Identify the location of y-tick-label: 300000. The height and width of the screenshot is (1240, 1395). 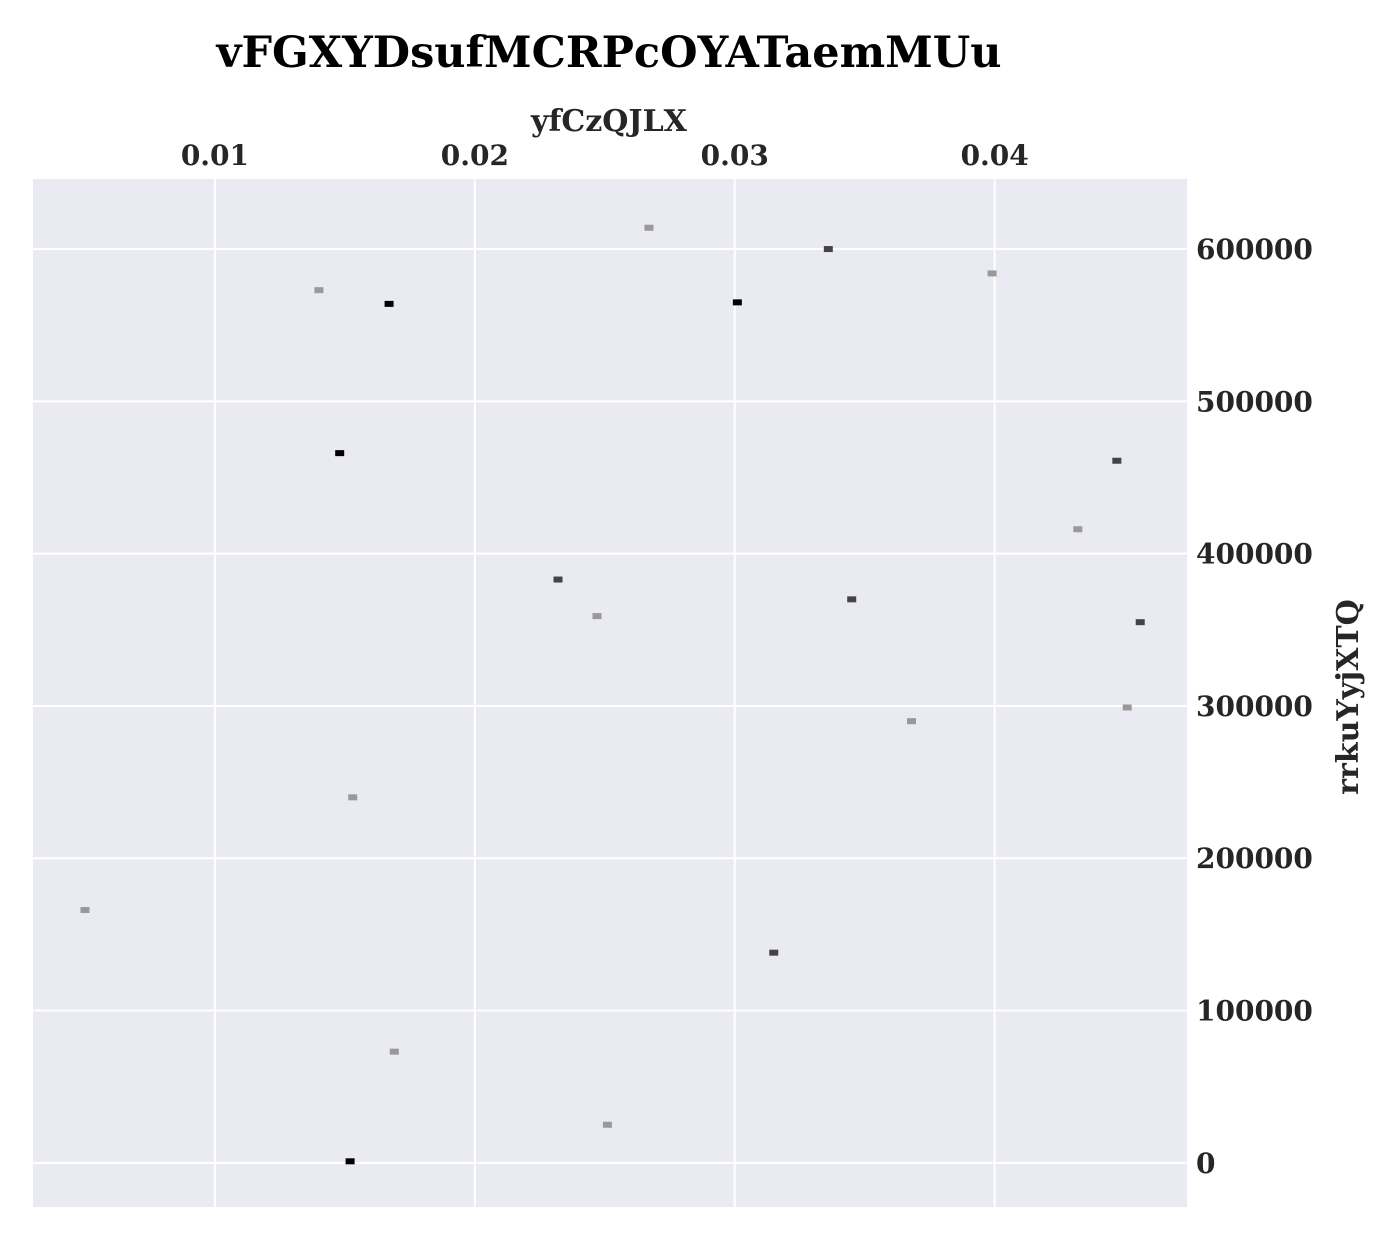
(1254, 706).